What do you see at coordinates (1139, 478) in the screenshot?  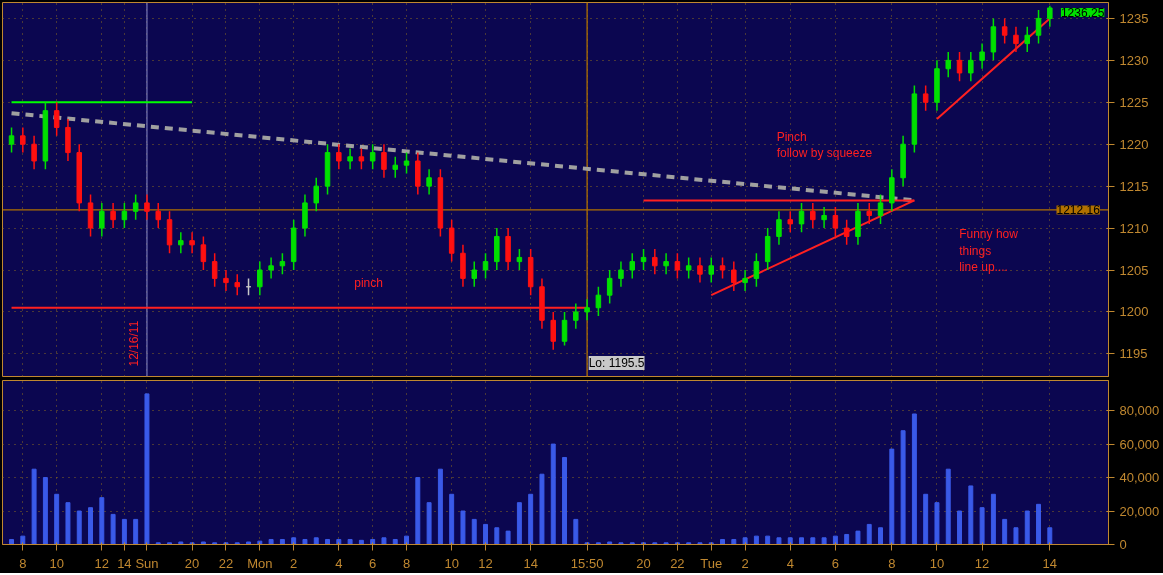 I see `y-tick-label: 40,000` at bounding box center [1139, 478].